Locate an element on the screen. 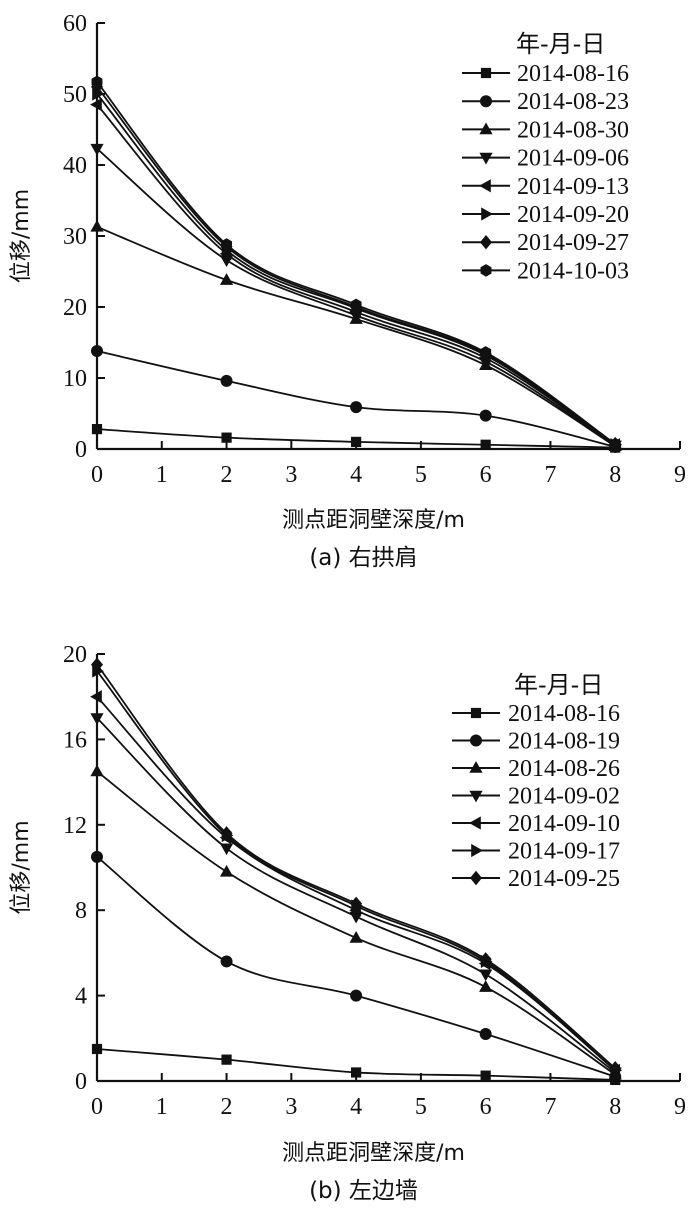 The height and width of the screenshot is (1218, 700). legend-title: 年-月-日 is located at coordinates (560, 44).